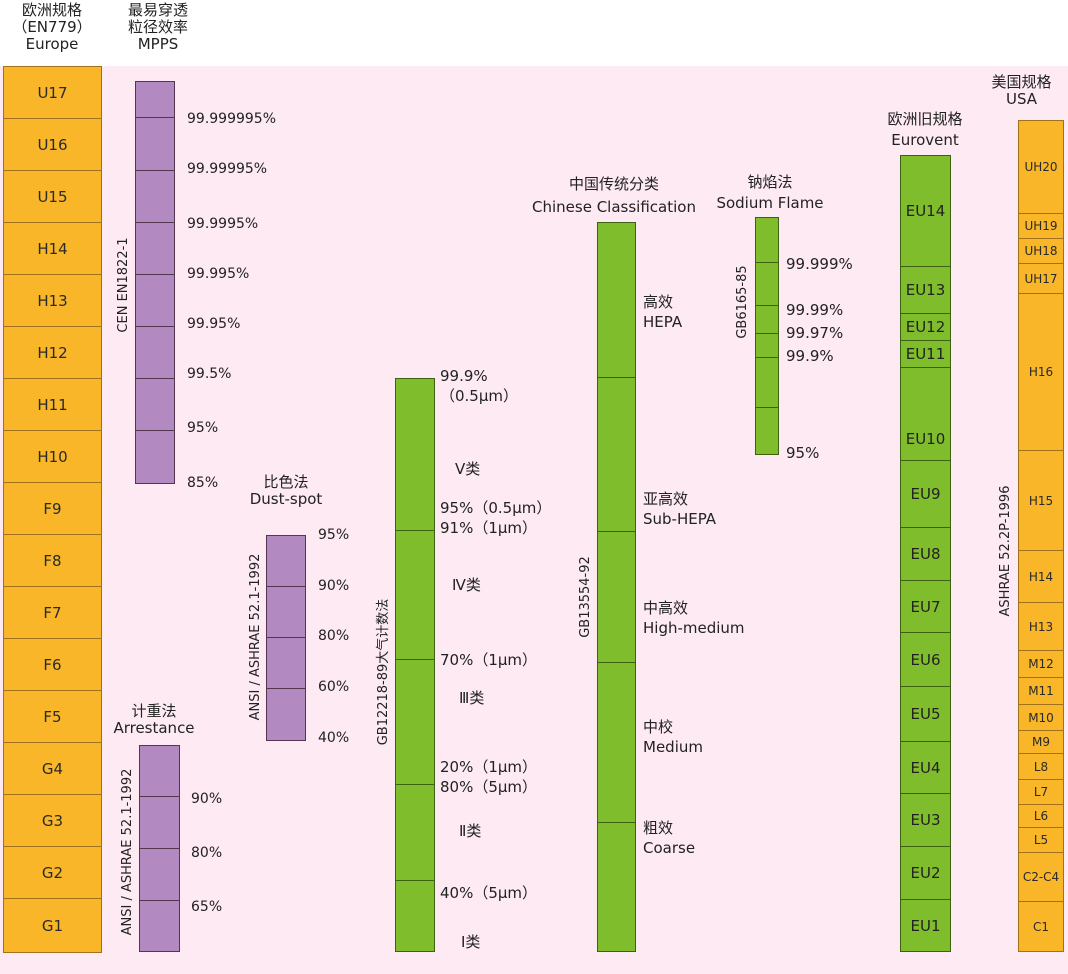  I want to click on gb12218-value-2-line1: 70%（1μm）, so click(489, 660).